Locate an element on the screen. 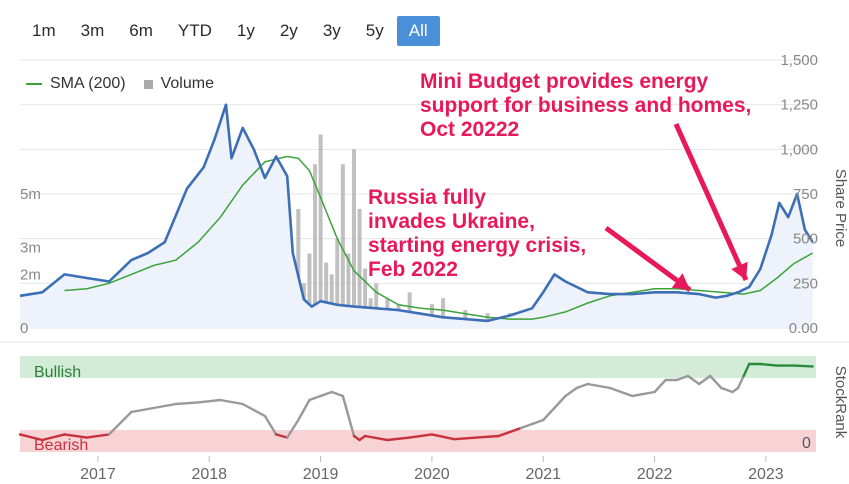  x-tick-label: 2017 is located at coordinates (98, 474).